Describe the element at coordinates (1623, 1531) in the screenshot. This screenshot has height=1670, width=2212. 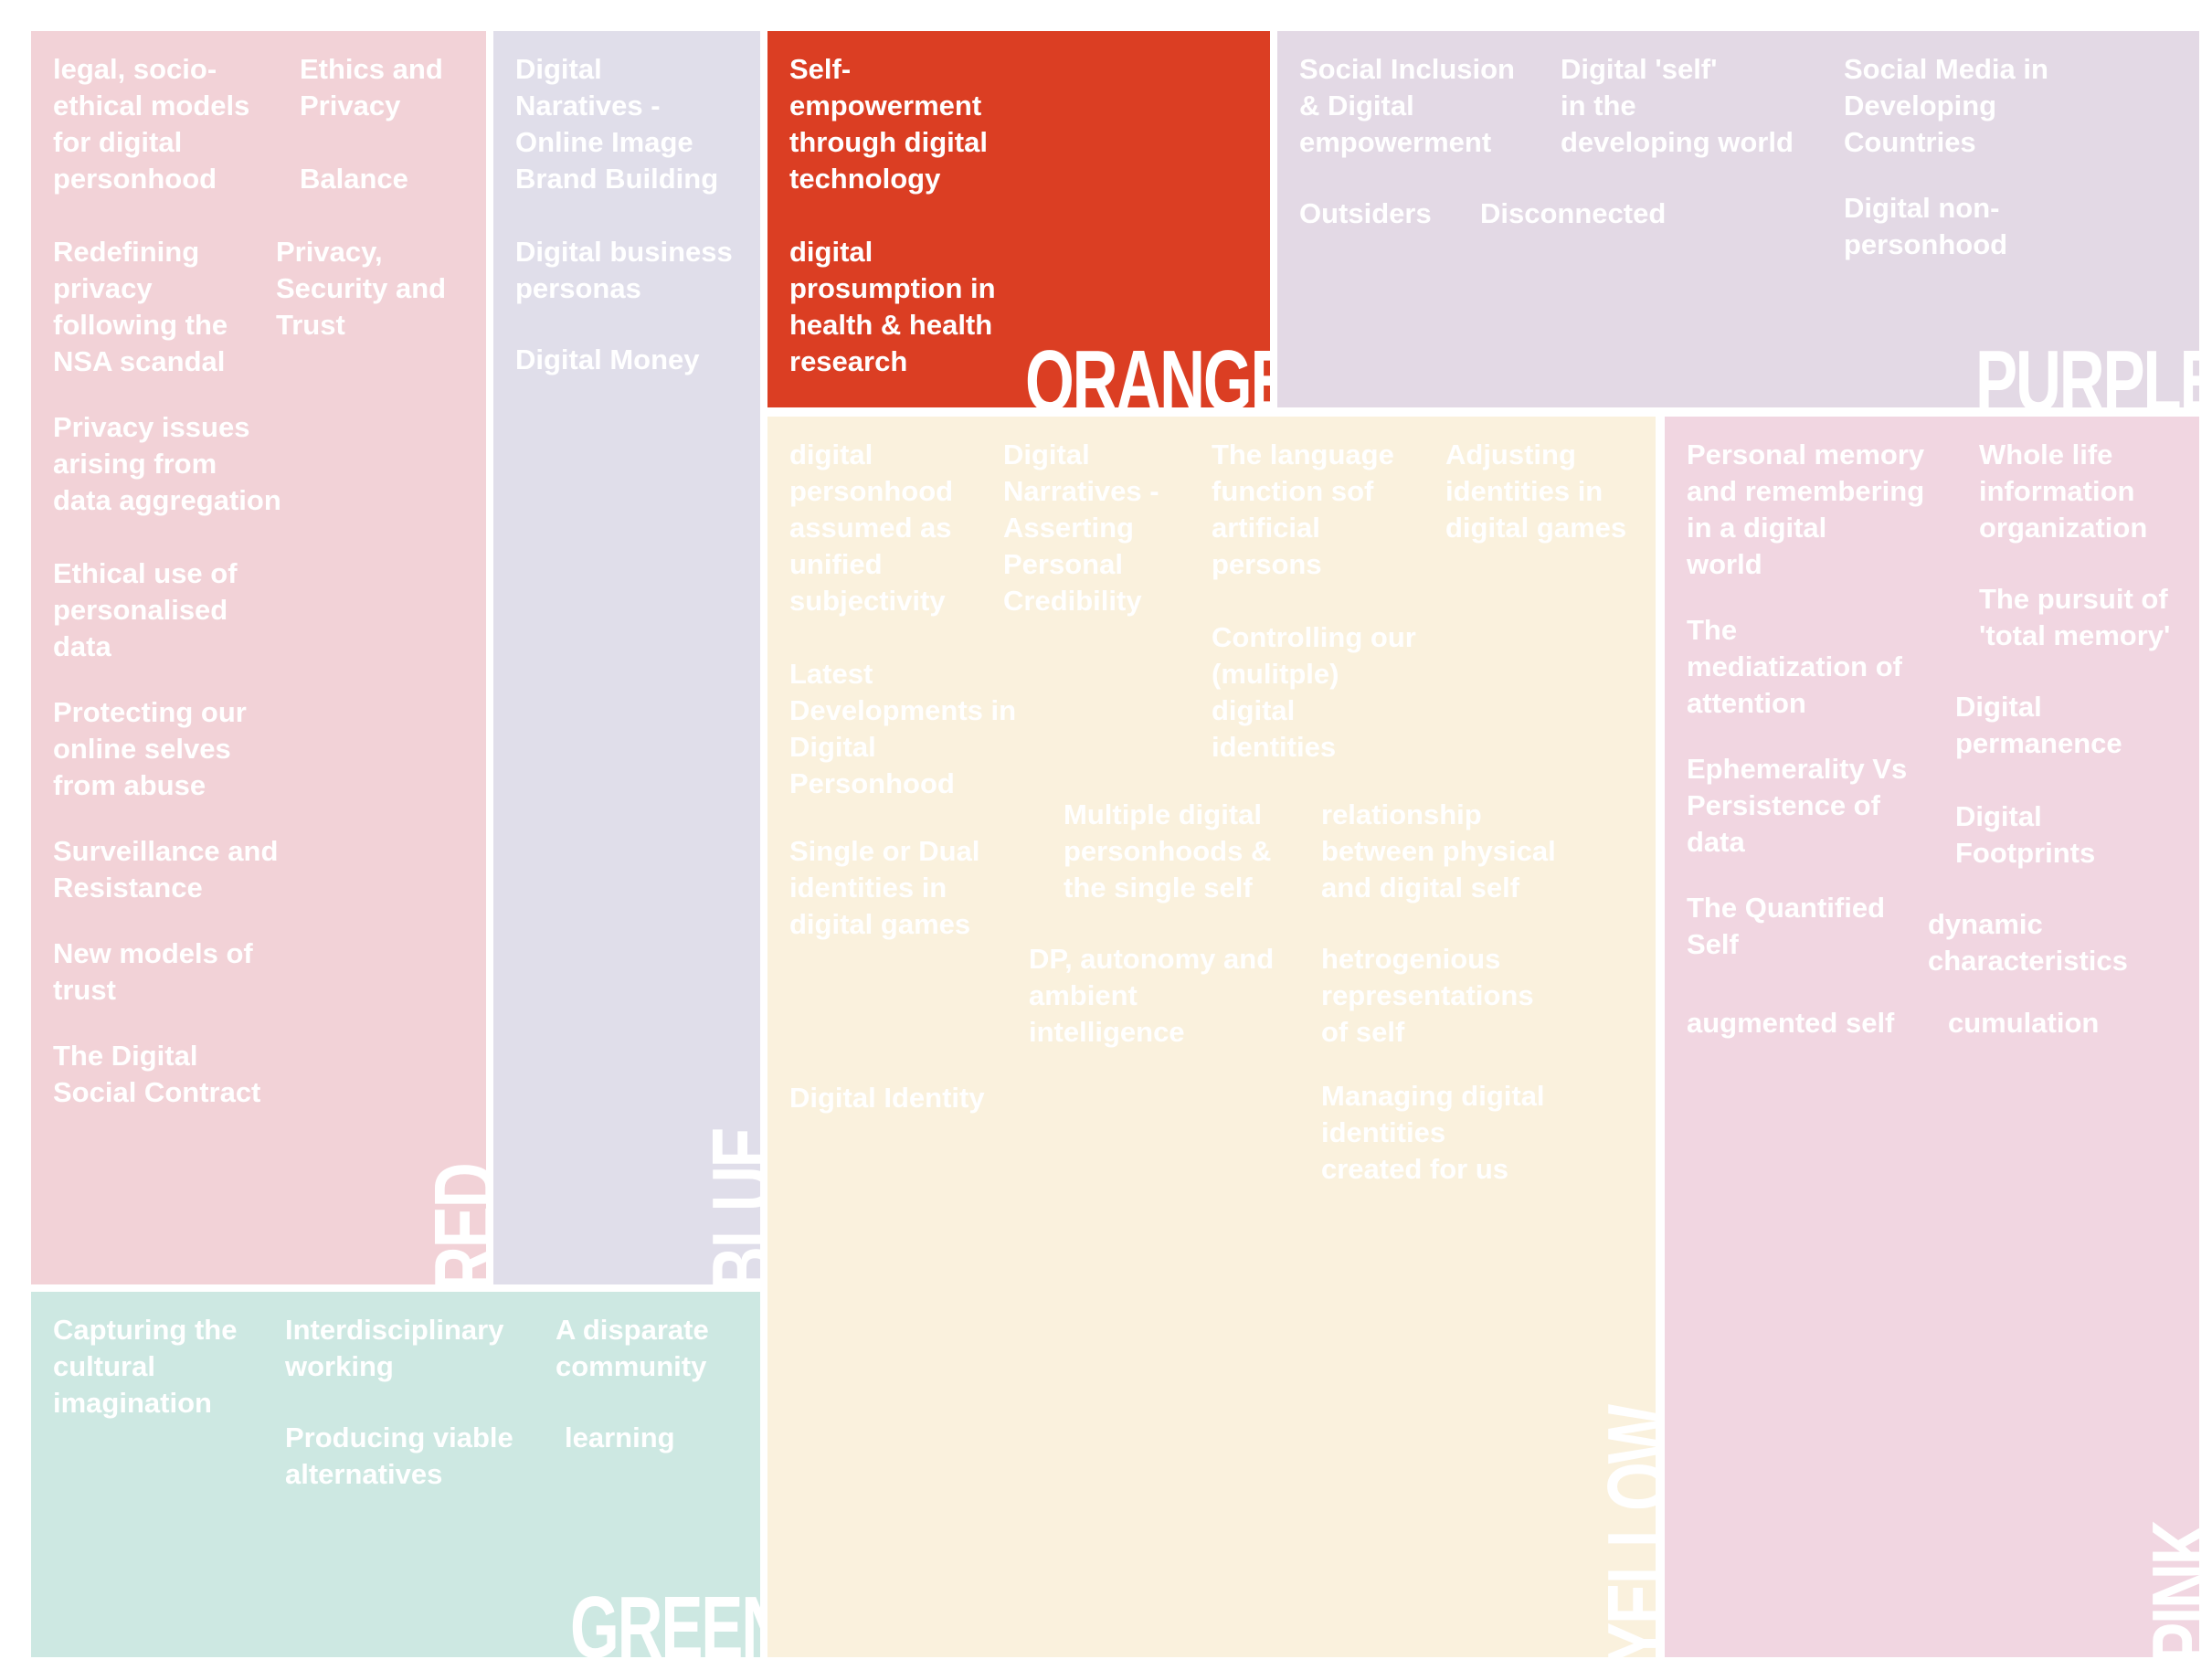
I see `yellow-label: YELLOW` at that location.